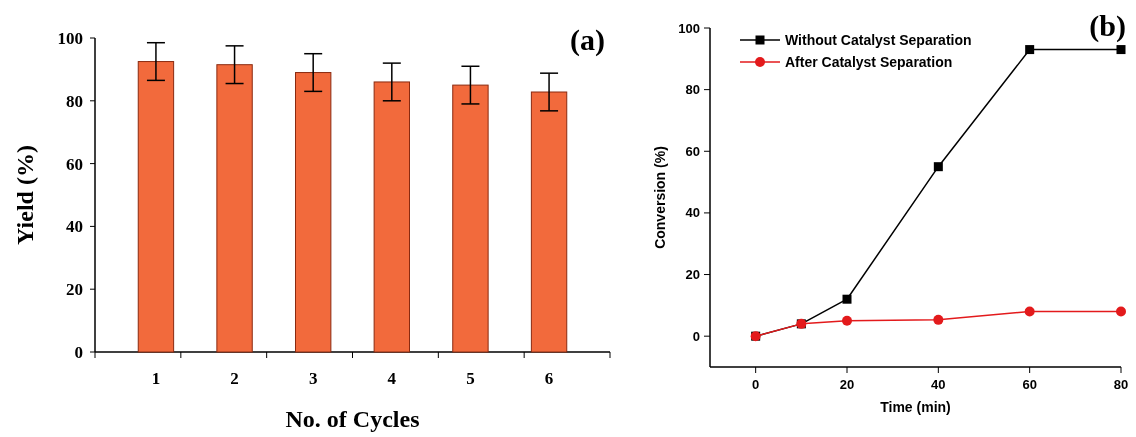 The image size is (1136, 437). I want to click on legend-label: After Catalyst Separation, so click(869, 61).